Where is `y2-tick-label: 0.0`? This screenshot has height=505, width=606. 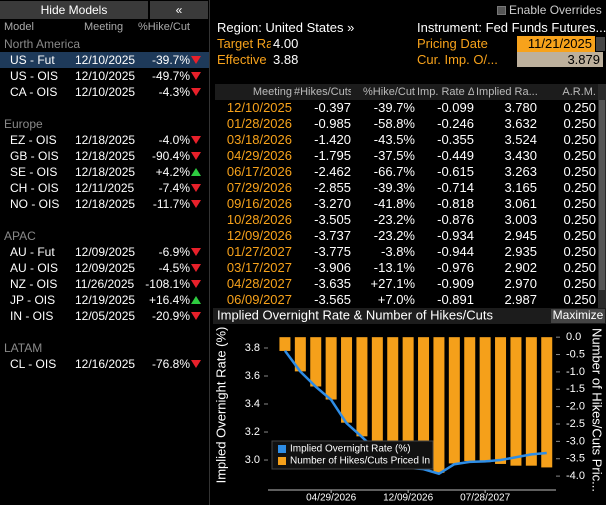
y2-tick-label: 0.0 is located at coordinates (573, 337).